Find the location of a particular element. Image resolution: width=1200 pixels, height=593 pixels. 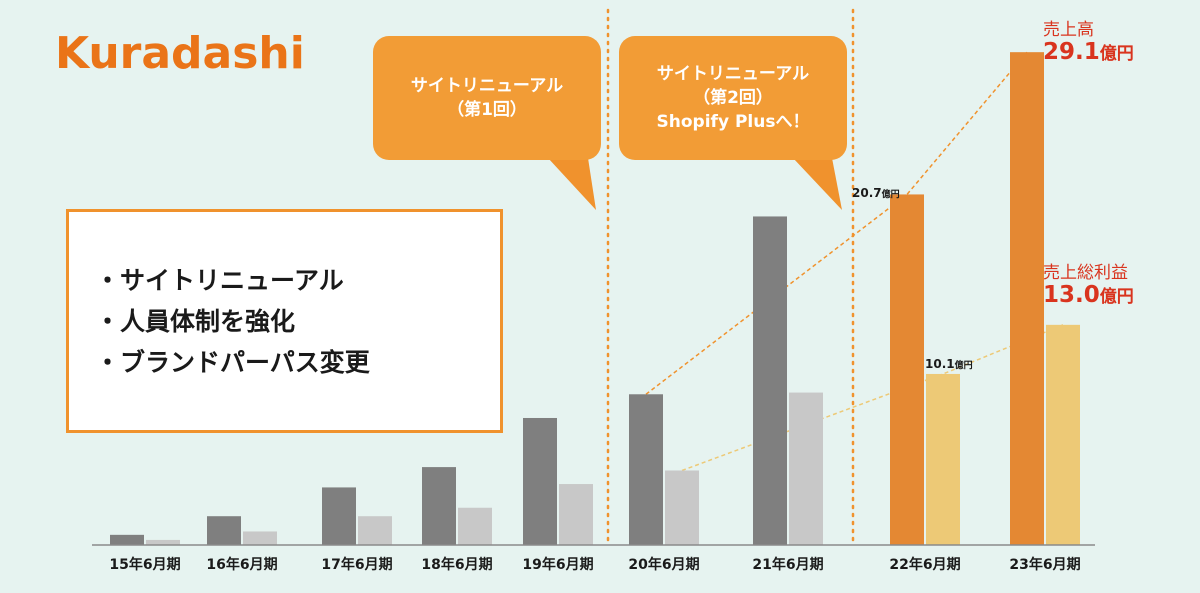

sales-annotation-unit: 億円 is located at coordinates (1116, 54).